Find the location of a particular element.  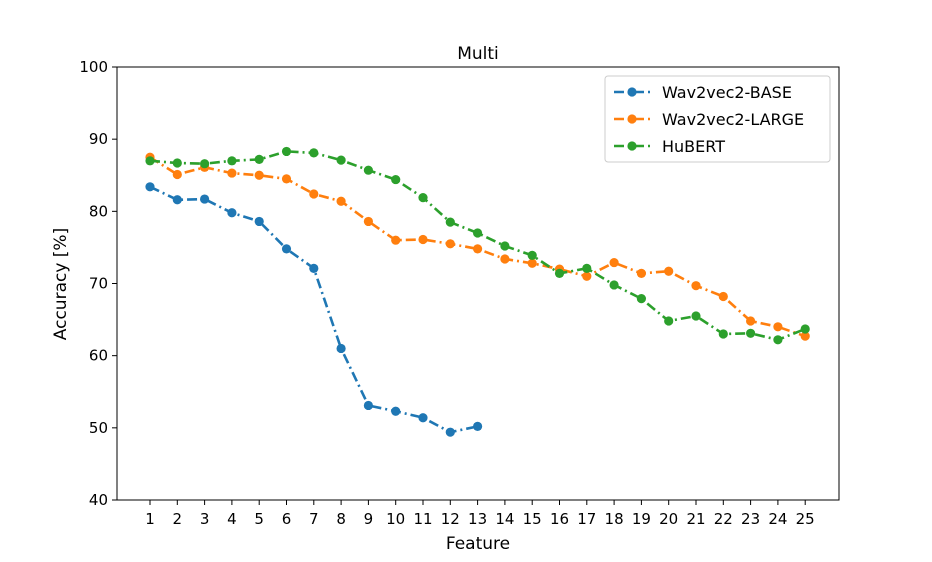

x-tick-label: 18 is located at coordinates (614, 519).